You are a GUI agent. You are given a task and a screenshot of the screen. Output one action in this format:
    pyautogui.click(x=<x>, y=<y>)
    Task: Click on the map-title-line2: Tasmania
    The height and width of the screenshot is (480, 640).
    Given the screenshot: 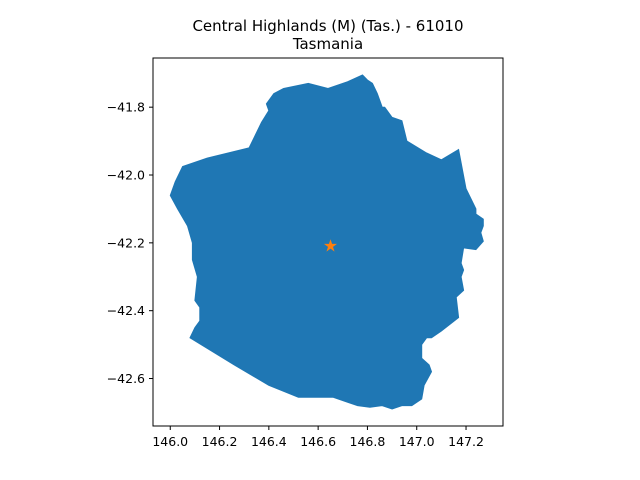 What is the action you would take?
    pyautogui.click(x=327, y=44)
    